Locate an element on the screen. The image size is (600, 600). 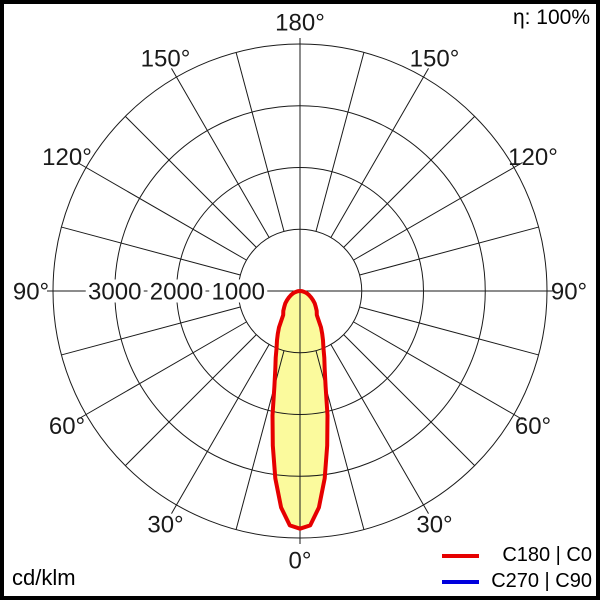
legend-item-c180-c0: C180 | C0 is located at coordinates (517, 555).